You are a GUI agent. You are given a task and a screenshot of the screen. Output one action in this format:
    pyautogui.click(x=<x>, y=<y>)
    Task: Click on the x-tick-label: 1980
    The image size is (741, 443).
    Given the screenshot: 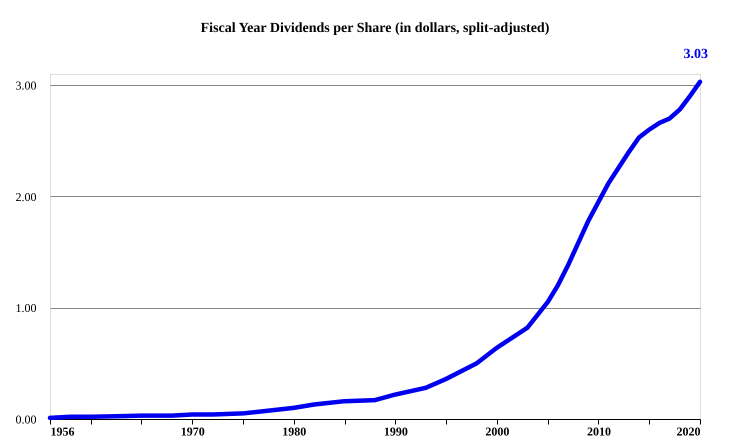 What is the action you would take?
    pyautogui.click(x=294, y=431)
    